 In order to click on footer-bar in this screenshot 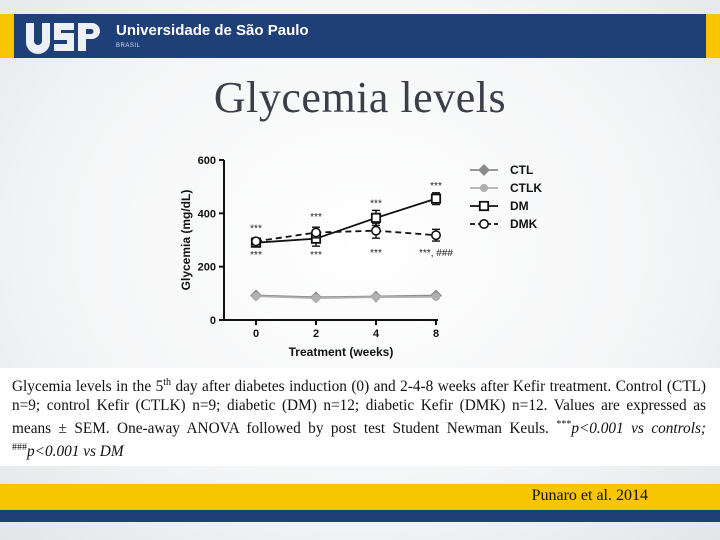, I will do `click(360, 497)`.